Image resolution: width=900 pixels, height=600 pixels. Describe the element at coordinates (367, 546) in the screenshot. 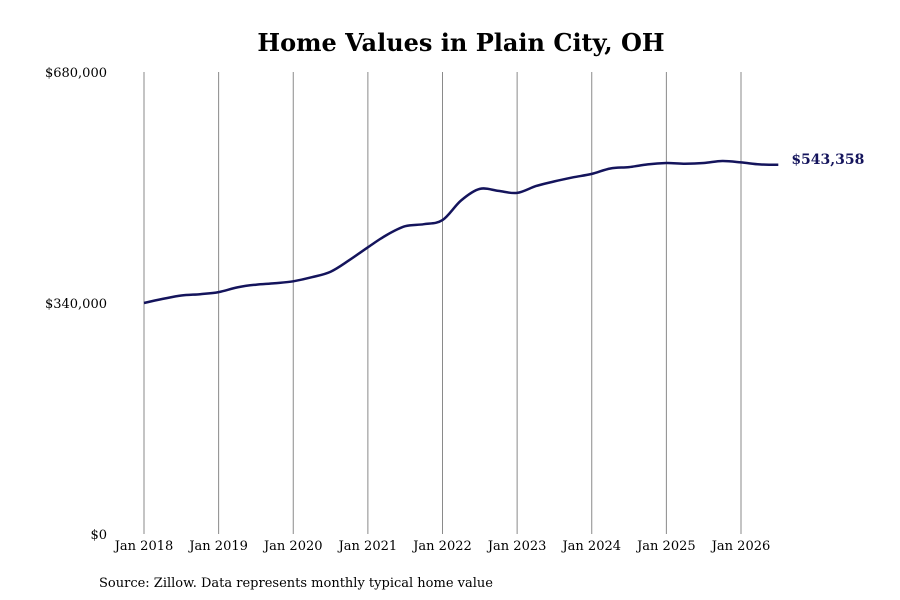

I see `x-tick-label: Jan 2021` at that location.